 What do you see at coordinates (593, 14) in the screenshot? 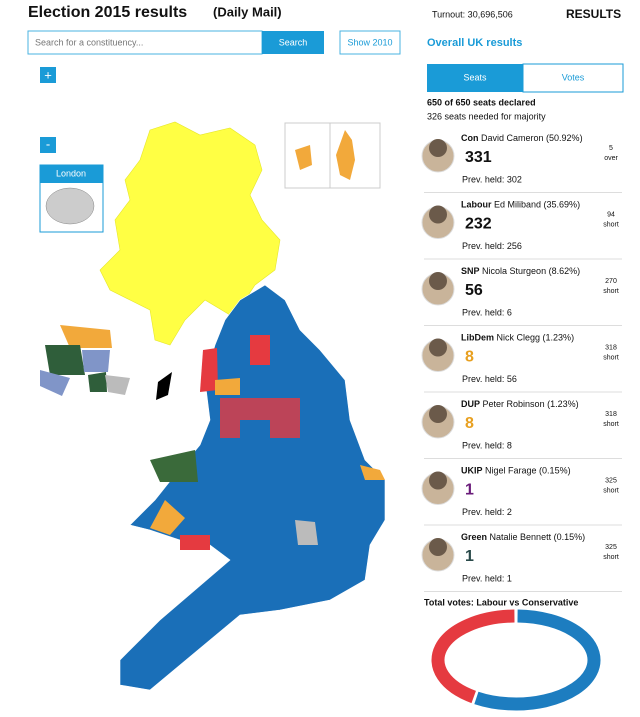
I see `results-label: RESULTS` at bounding box center [593, 14].